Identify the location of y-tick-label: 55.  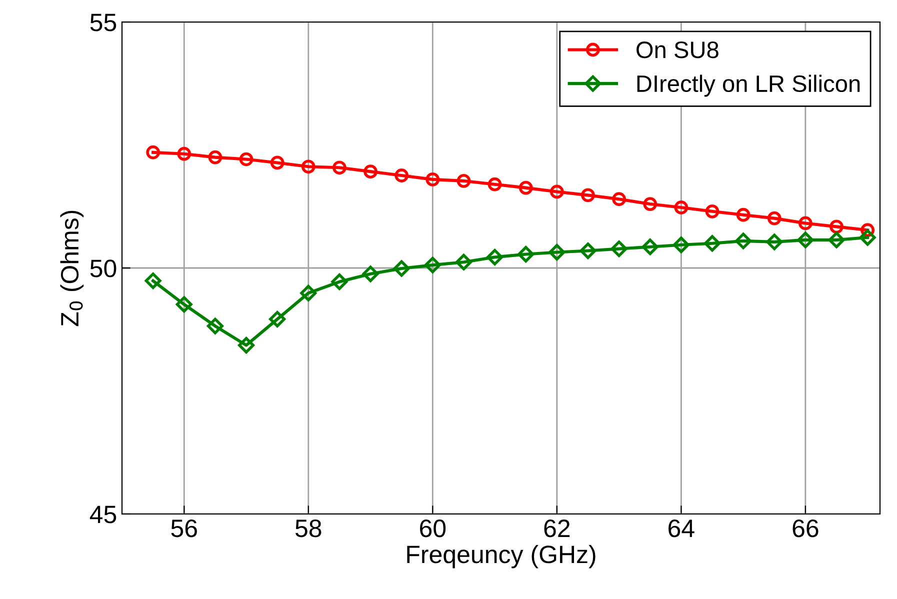
(103, 23).